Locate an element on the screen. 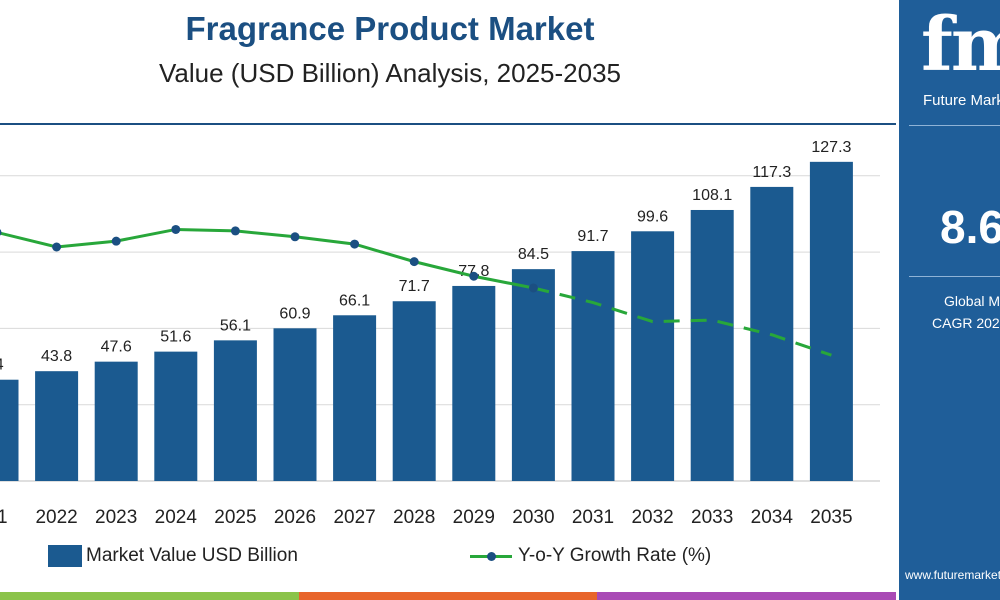 The image size is (1000, 600). x-tick-label: 2033 is located at coordinates (712, 517).